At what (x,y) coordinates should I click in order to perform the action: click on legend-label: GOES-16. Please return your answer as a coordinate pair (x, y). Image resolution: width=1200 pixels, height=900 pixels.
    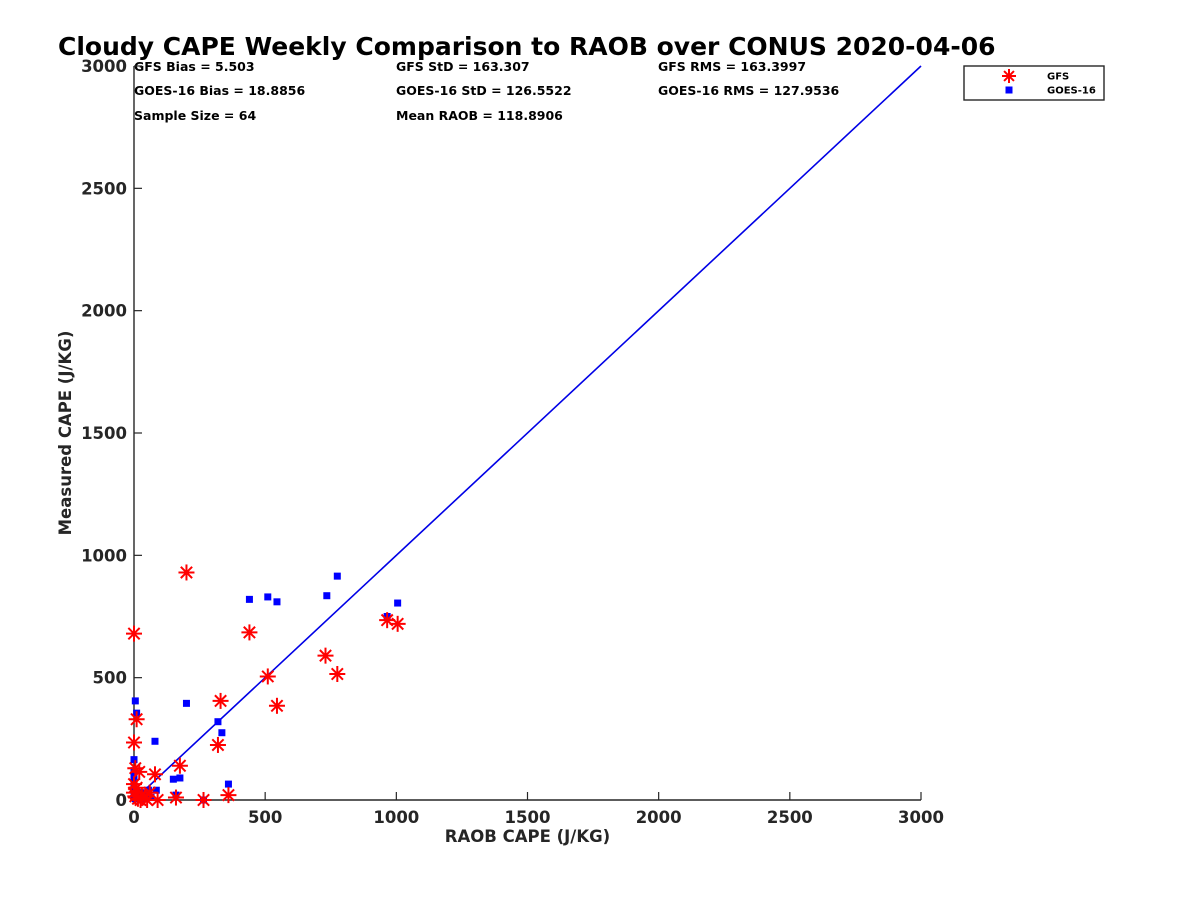
    Looking at the image, I should click on (1071, 91).